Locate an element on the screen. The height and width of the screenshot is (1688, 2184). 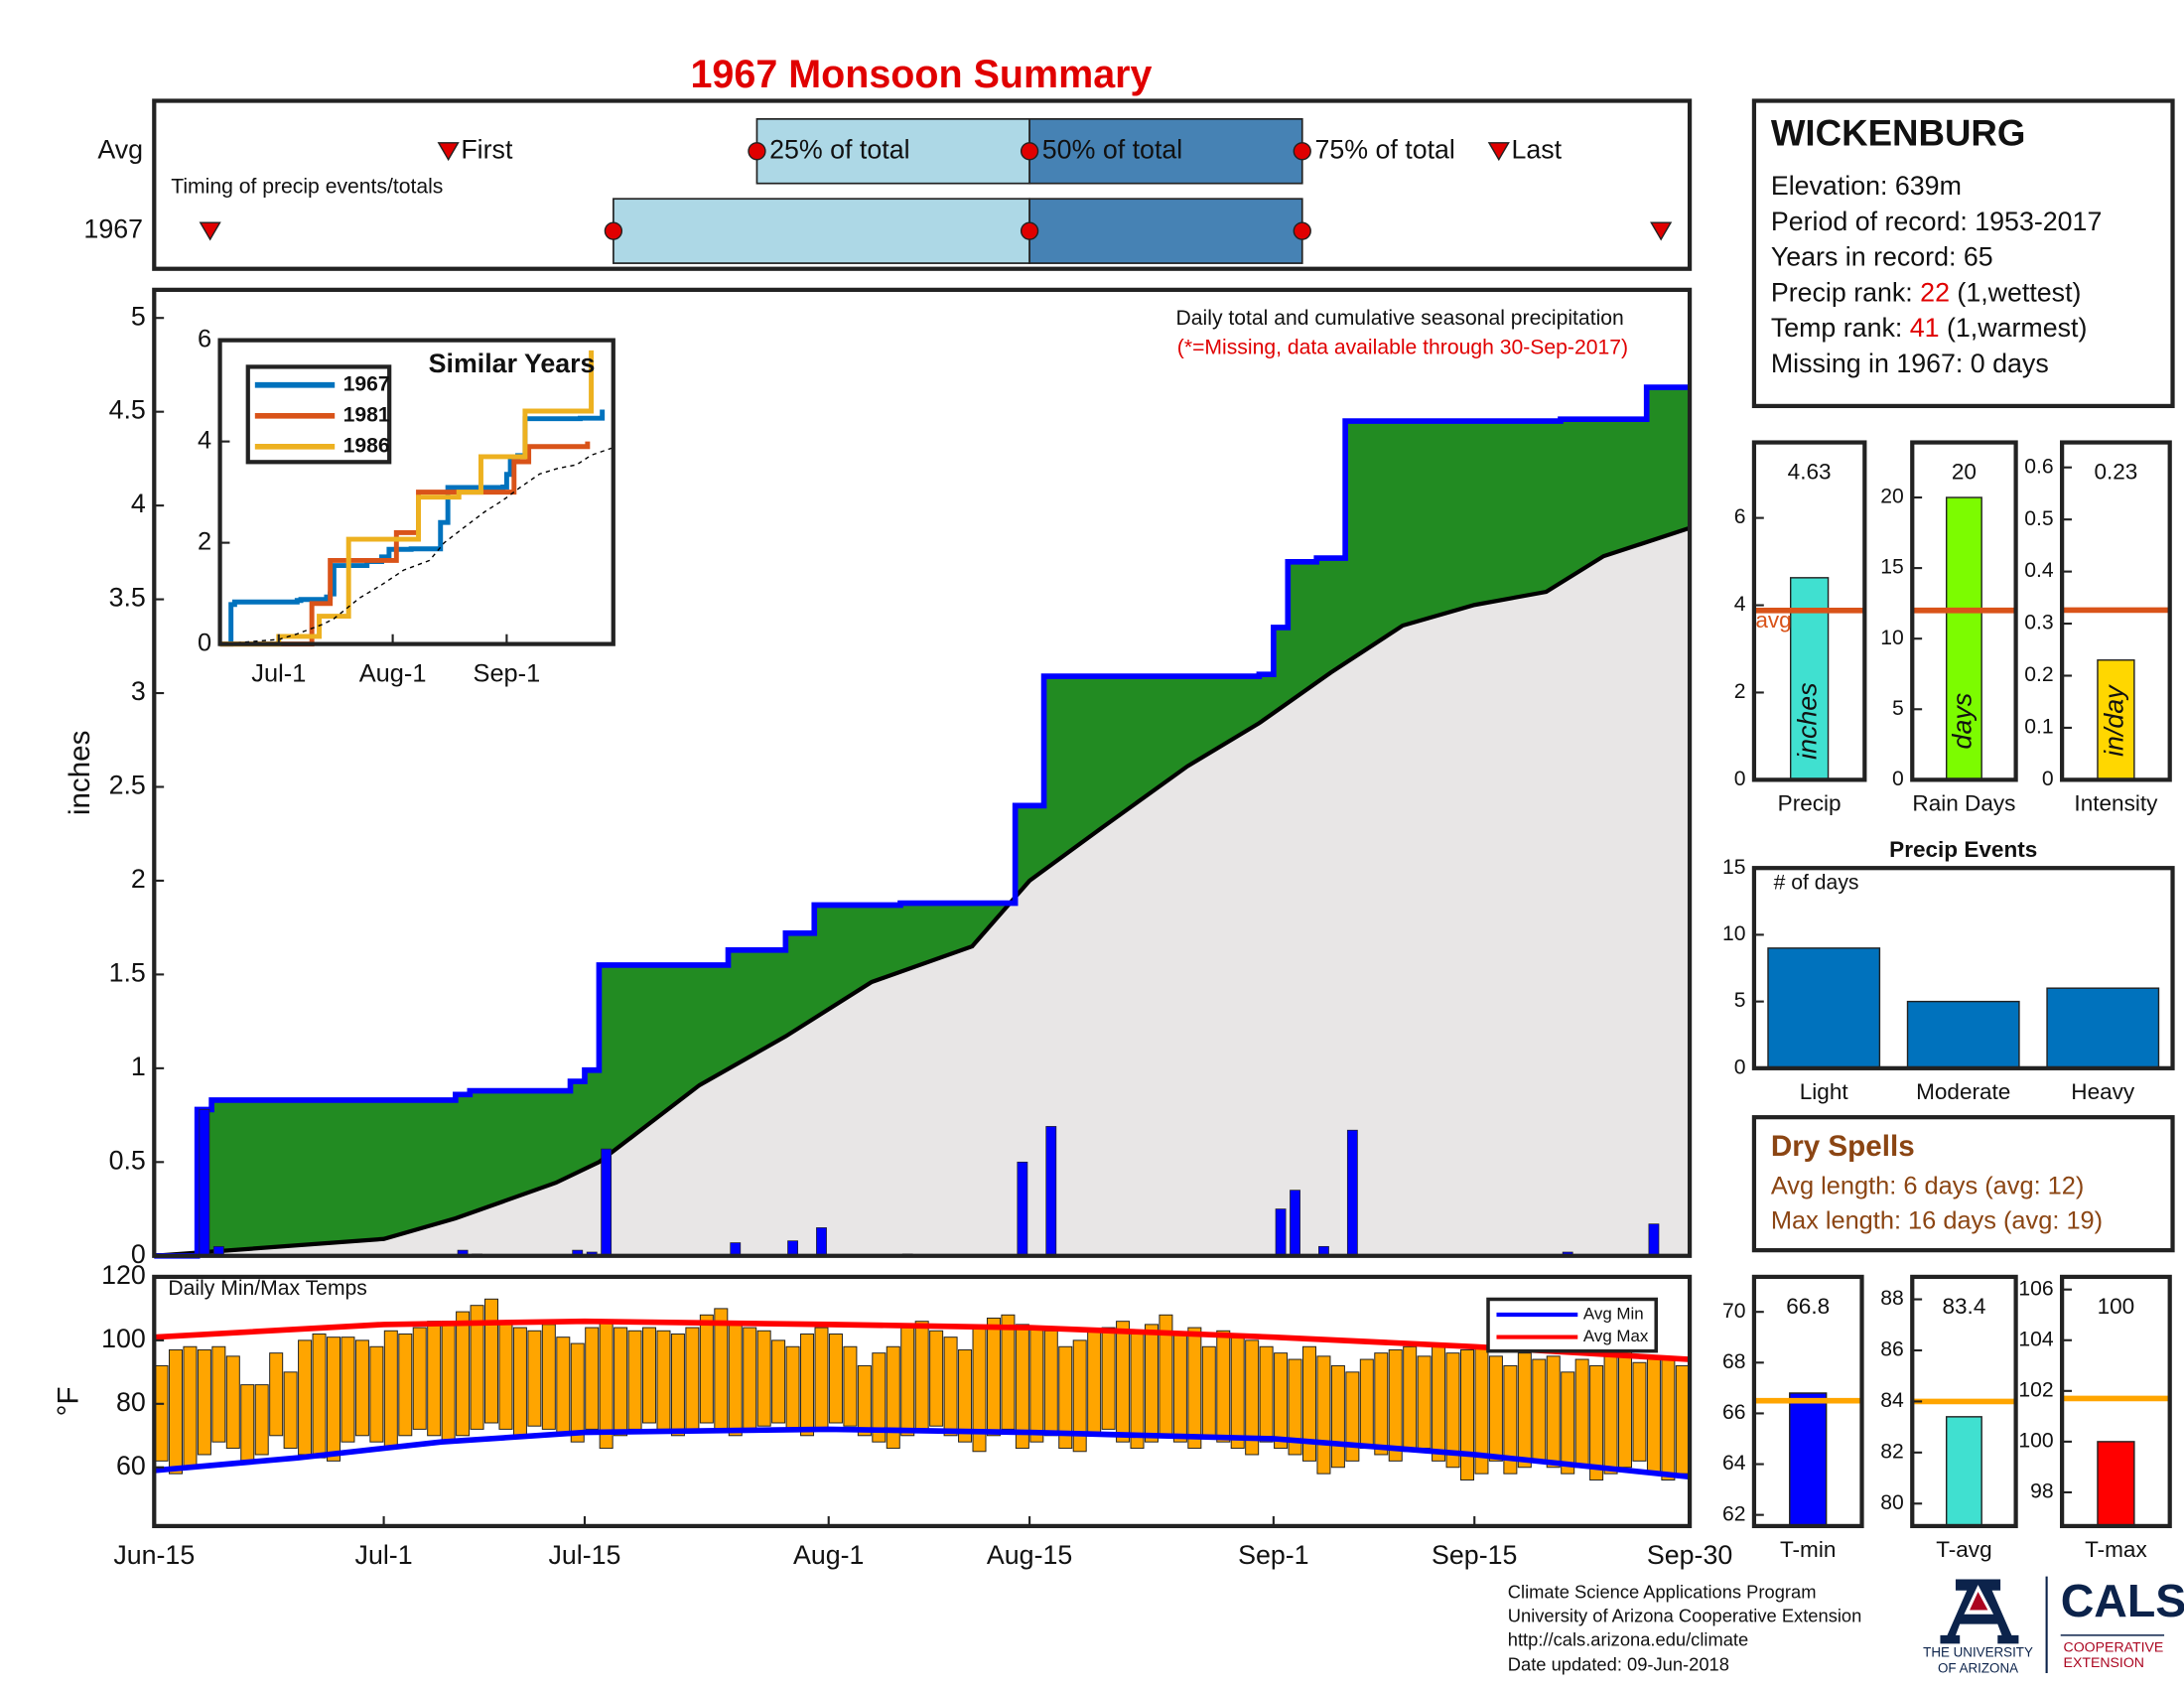
bar is located at coordinates (1824, 1008).